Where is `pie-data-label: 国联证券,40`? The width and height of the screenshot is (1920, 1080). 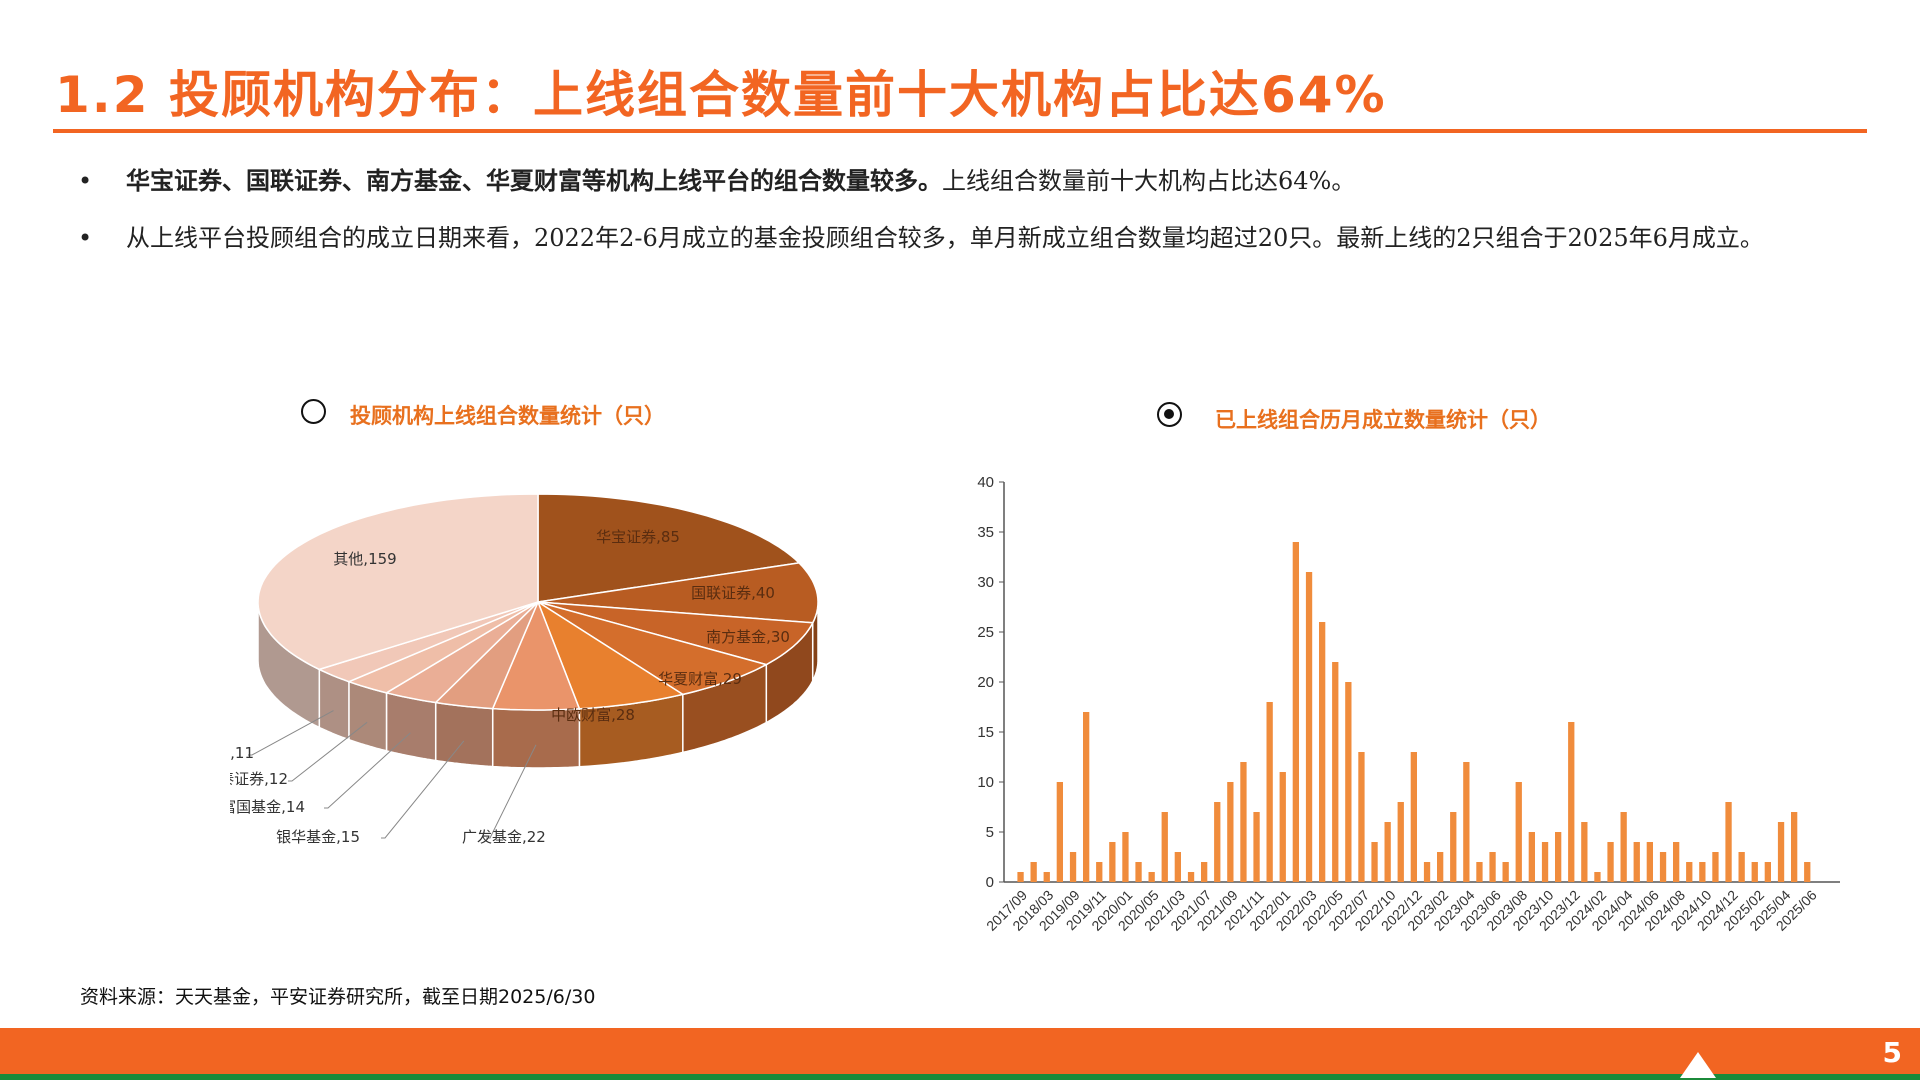
pie-data-label: 国联证券,40 is located at coordinates (733, 593).